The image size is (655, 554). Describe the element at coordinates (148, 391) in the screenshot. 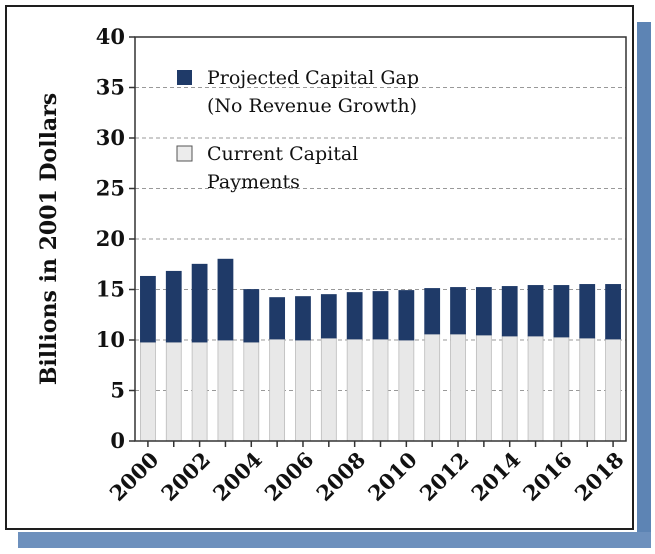

I see `bar-current-2000` at that location.